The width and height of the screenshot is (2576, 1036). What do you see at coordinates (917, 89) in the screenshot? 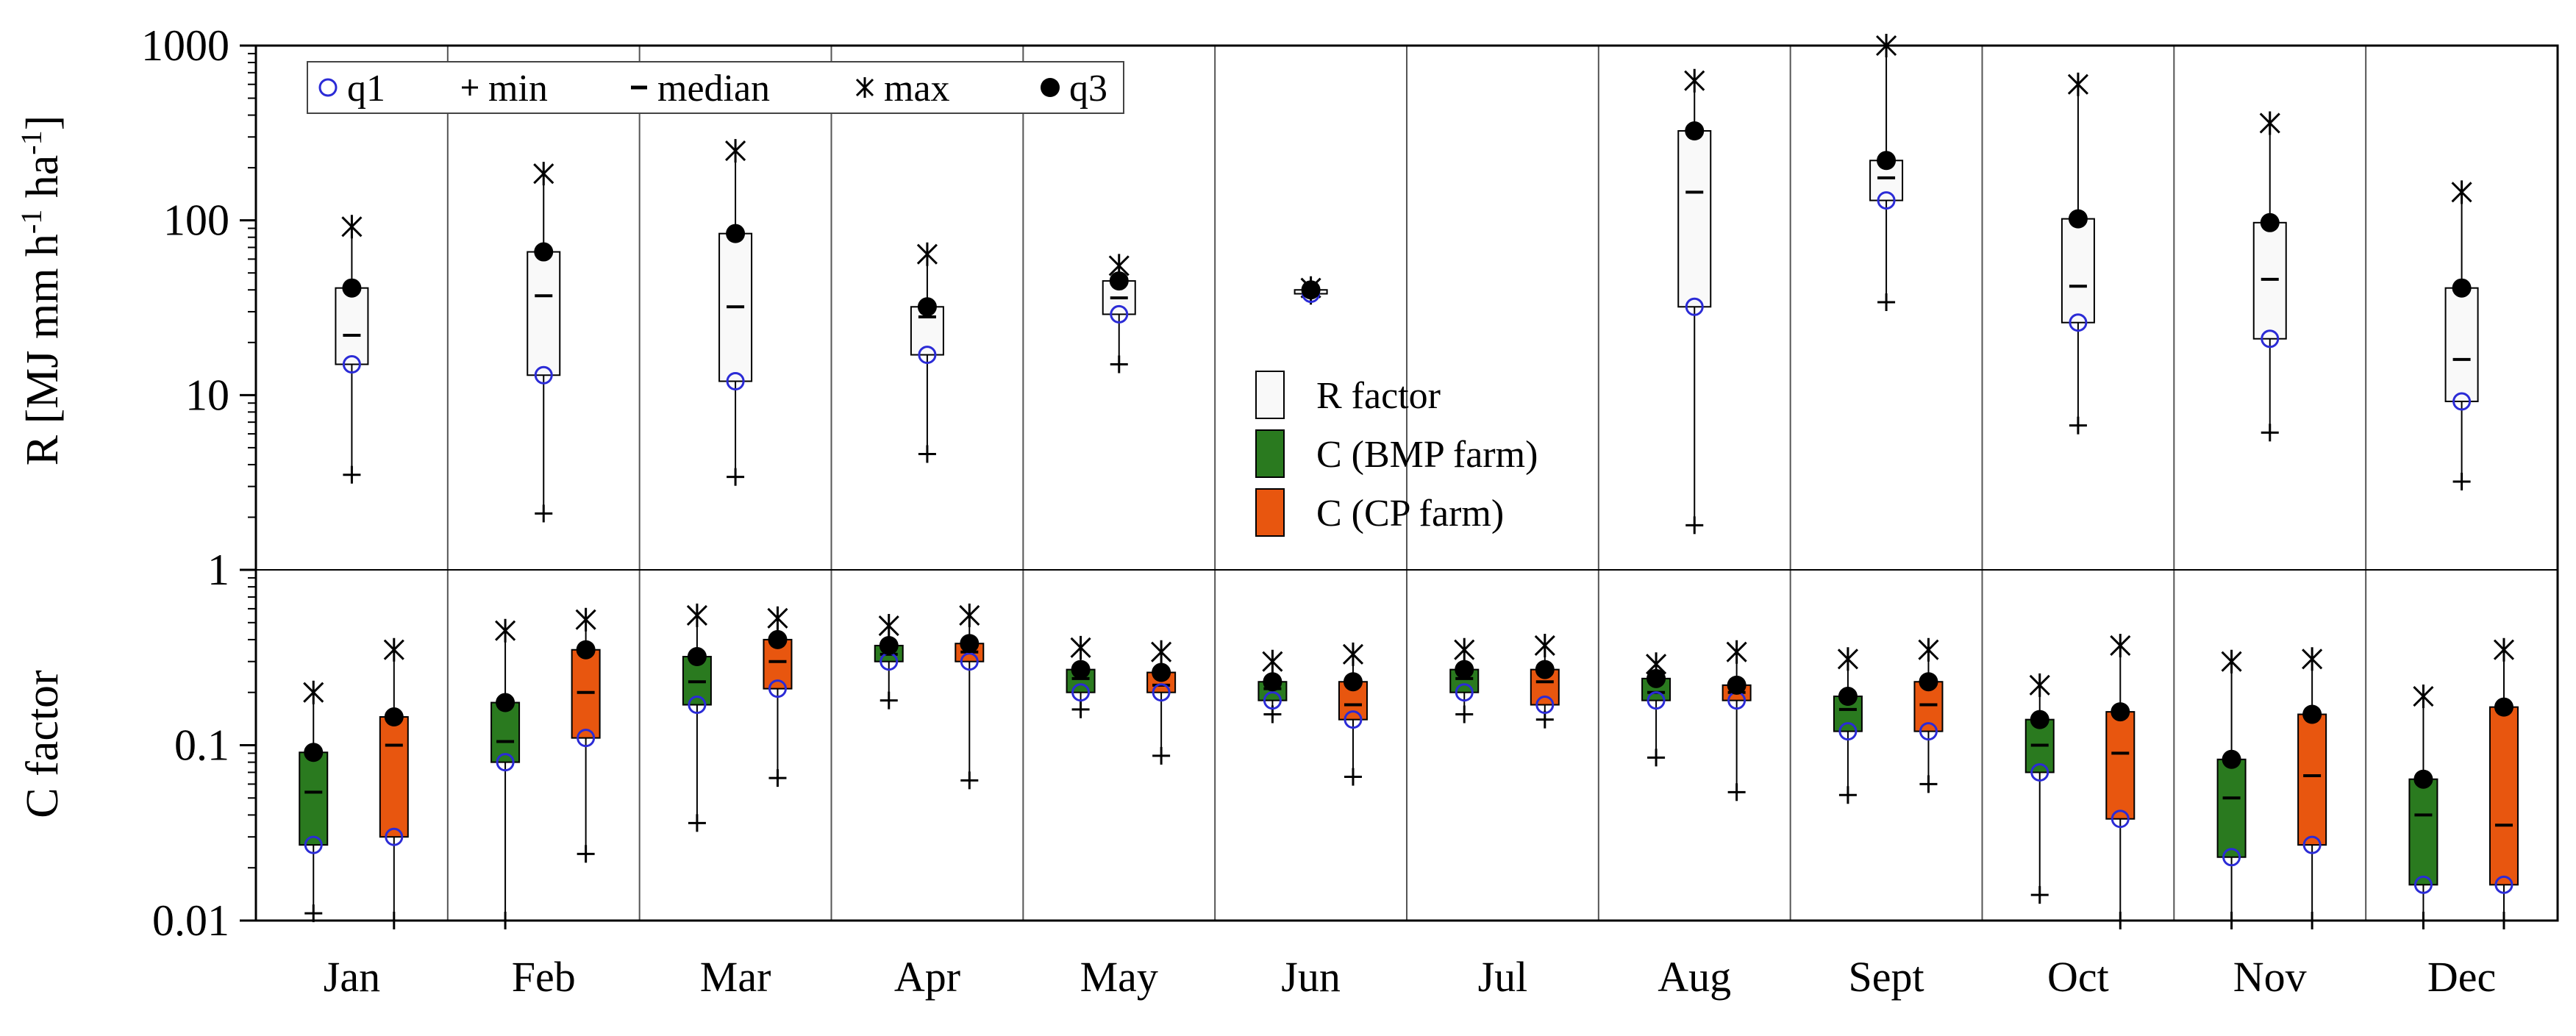
I see `legend-label: max` at bounding box center [917, 89].